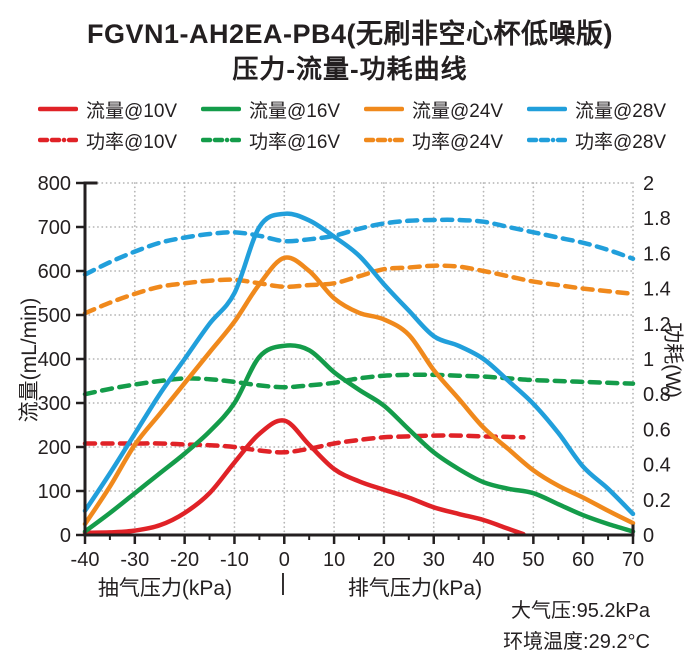 The width and height of the screenshot is (700, 664). What do you see at coordinates (458, 111) in the screenshot?
I see `legend-label: 流量@24V` at bounding box center [458, 111].